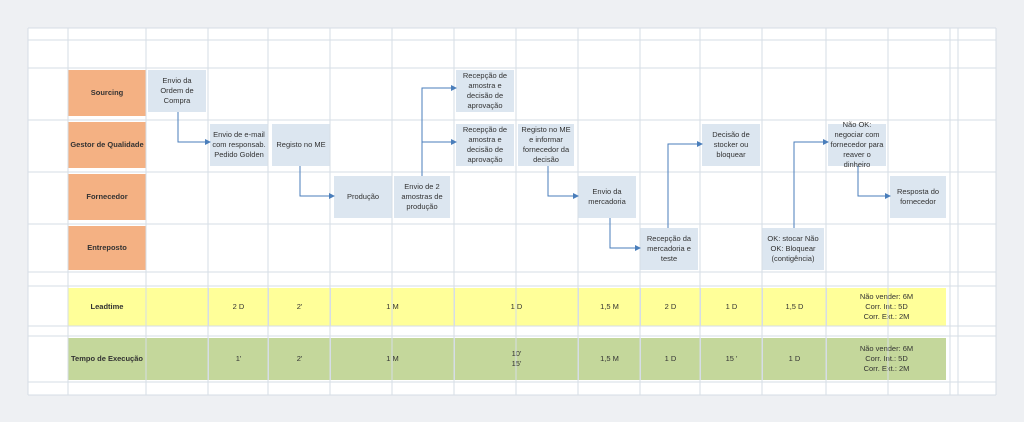 The width and height of the screenshot is (1024, 422). I want to click on text: Fornecedor, so click(107, 196).